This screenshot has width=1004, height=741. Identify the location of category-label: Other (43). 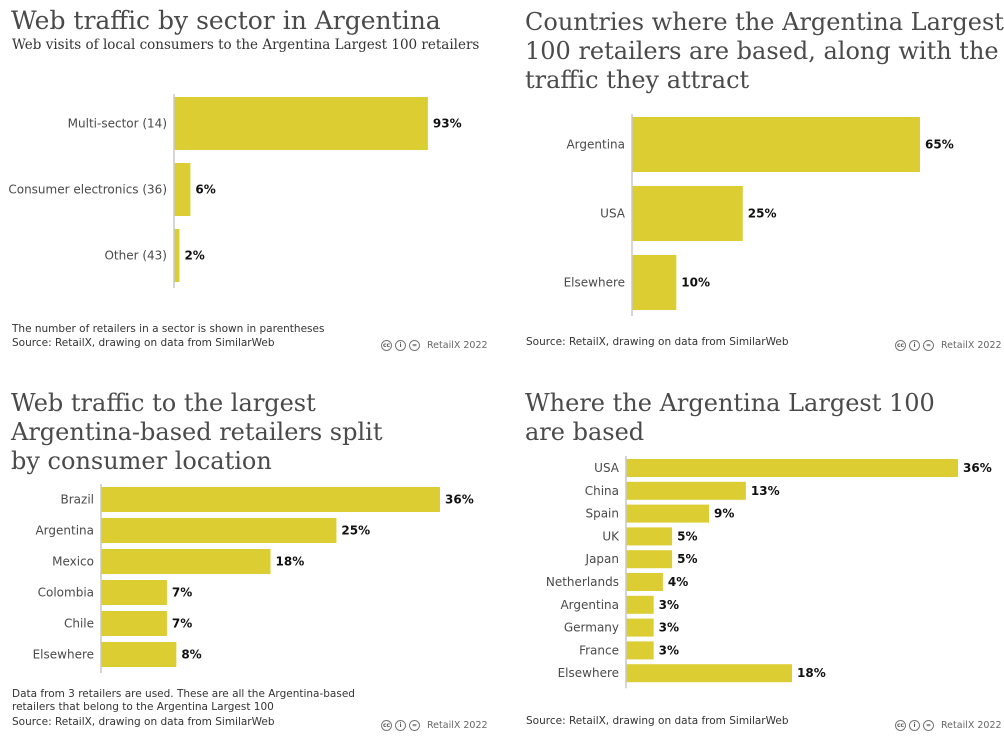
(135, 256).